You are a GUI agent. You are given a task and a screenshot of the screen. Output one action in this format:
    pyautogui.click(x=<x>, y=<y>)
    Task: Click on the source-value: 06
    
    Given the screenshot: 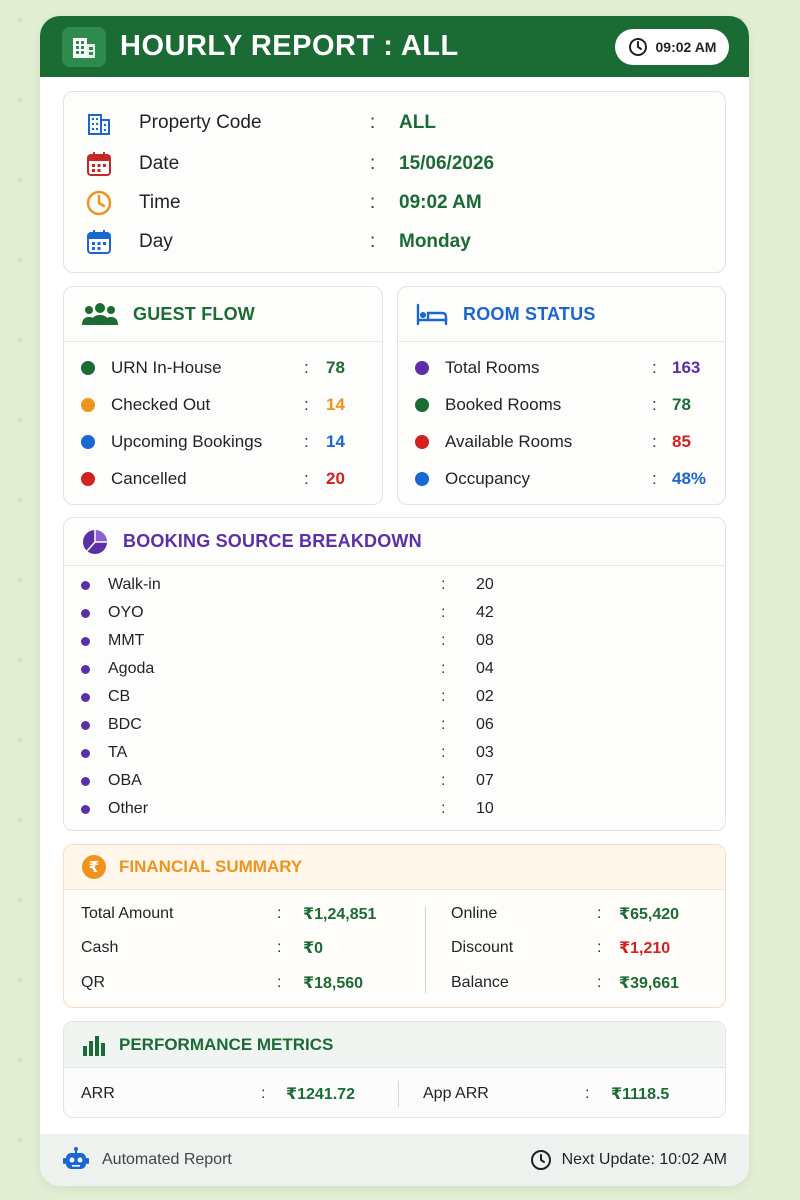 What is the action you would take?
    pyautogui.click(x=485, y=724)
    